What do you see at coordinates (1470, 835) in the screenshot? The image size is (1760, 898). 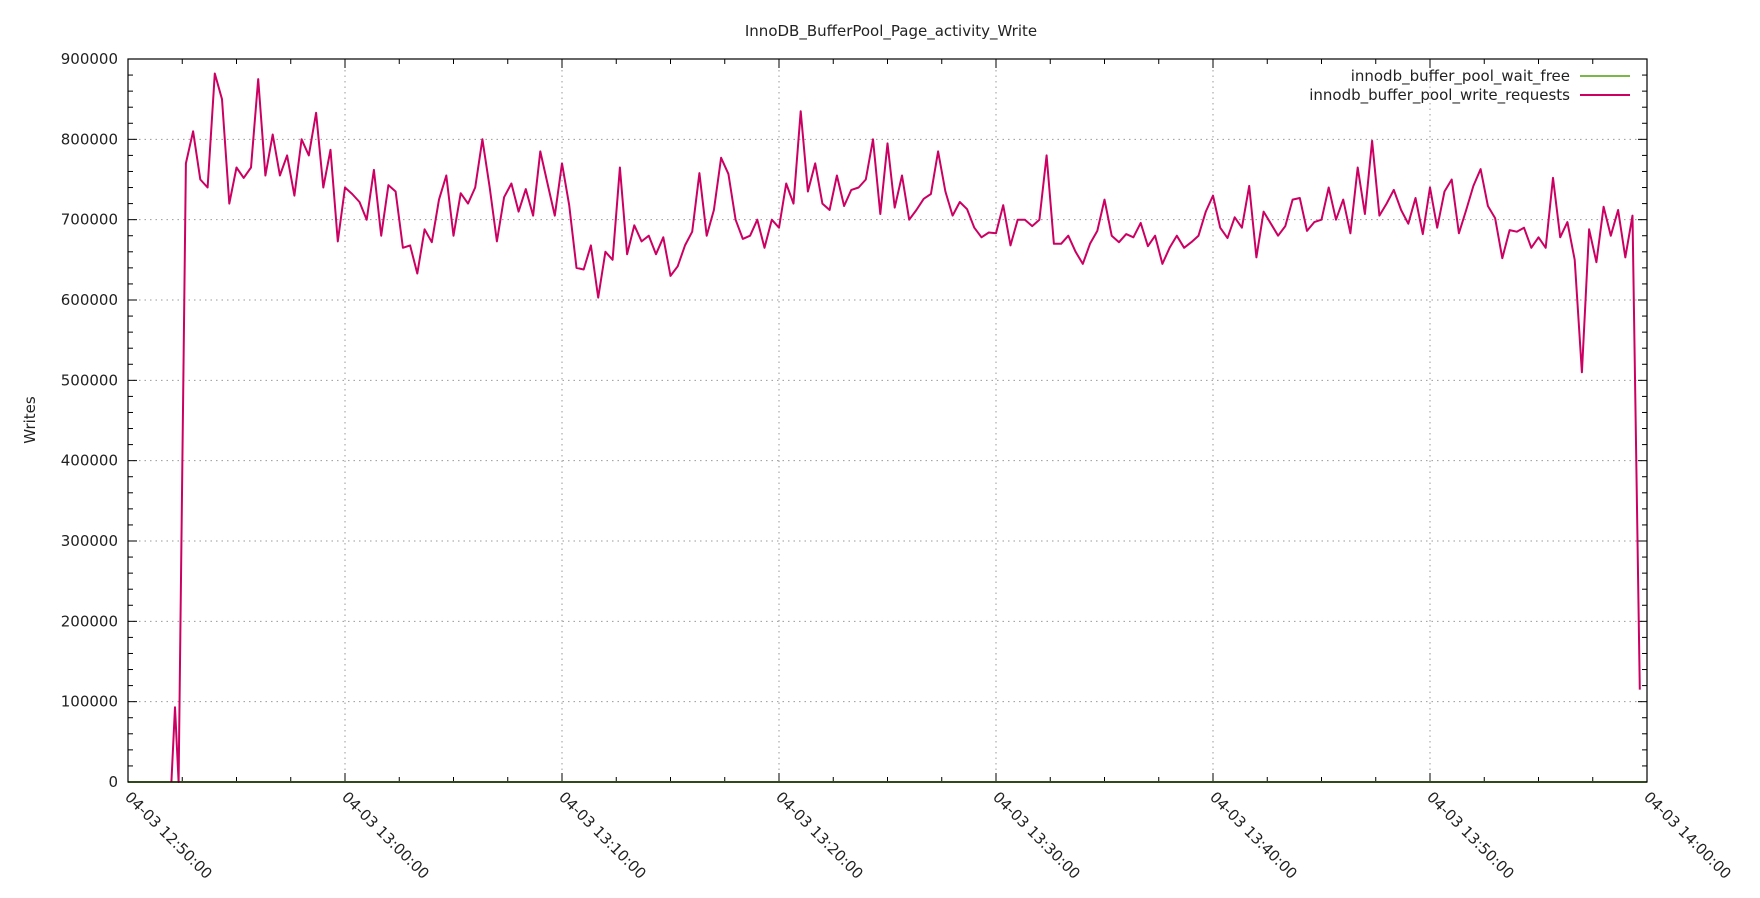 I see `x-tick-label: 04-03 13:50:00` at bounding box center [1470, 835].